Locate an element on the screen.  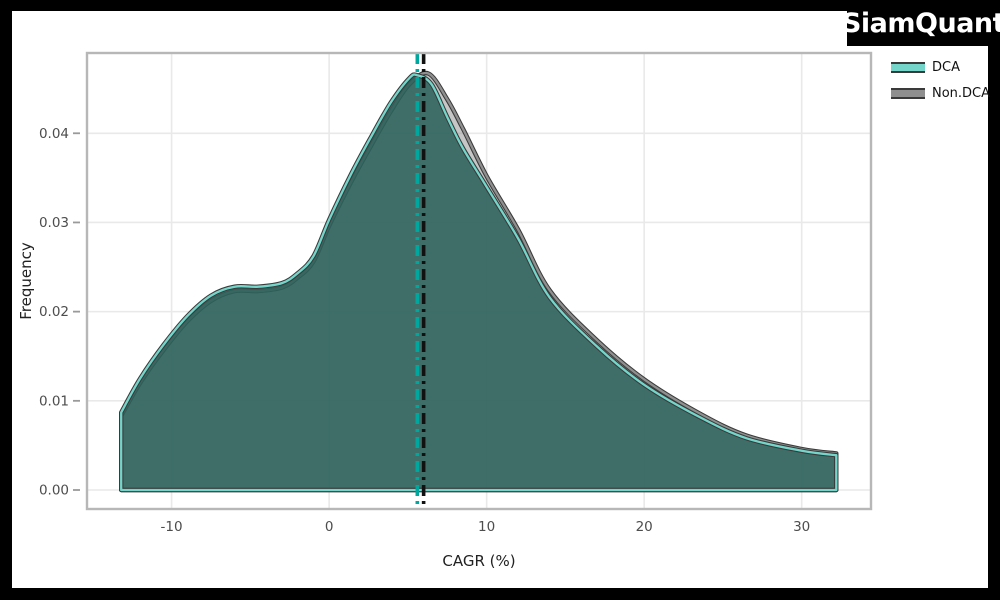
legend-label-nondca: Non.DCA is located at coordinates (961, 93).